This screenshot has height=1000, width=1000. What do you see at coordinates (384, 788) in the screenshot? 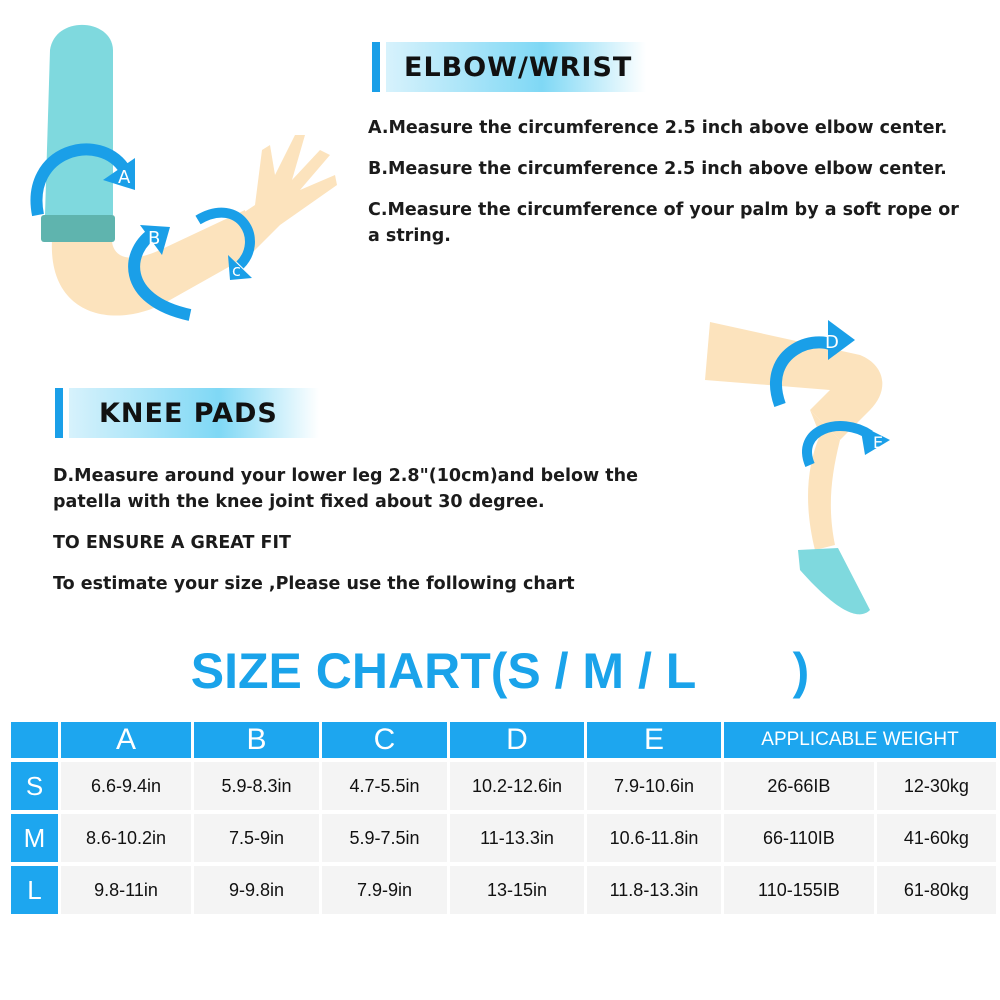
I see `cell: 4.7-5.5in` at bounding box center [384, 788].